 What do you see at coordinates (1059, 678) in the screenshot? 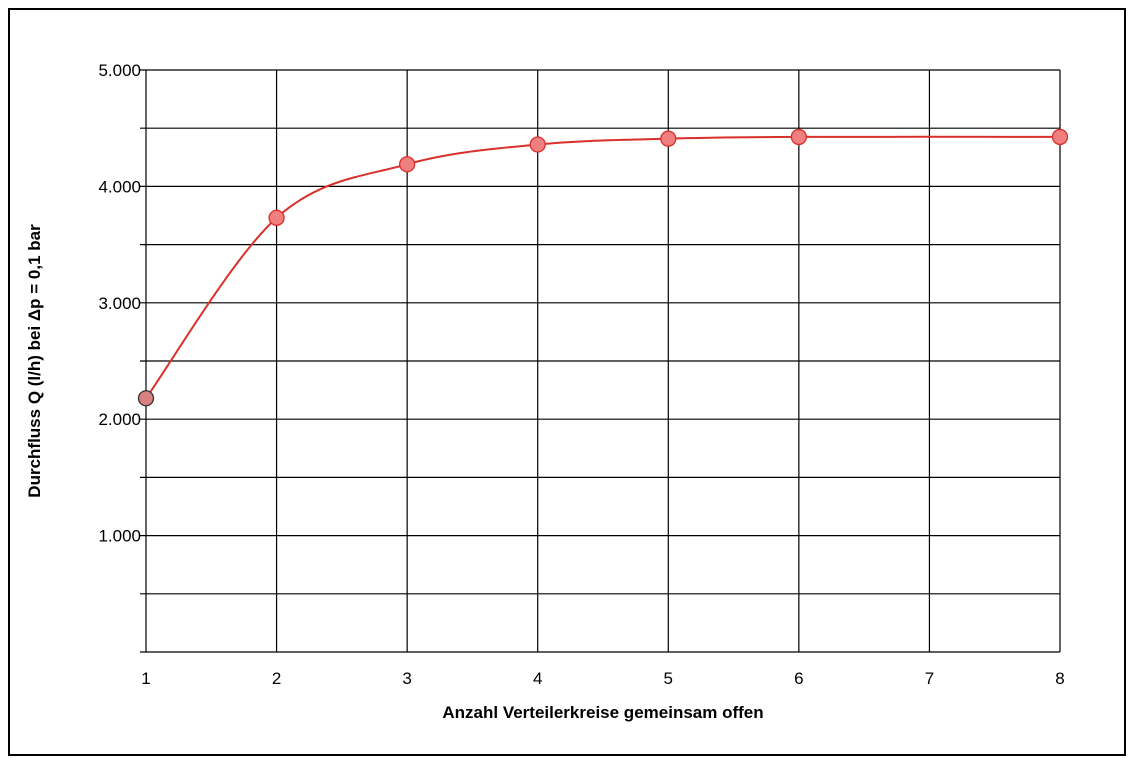
I see `x-tick-label: 8` at bounding box center [1059, 678].